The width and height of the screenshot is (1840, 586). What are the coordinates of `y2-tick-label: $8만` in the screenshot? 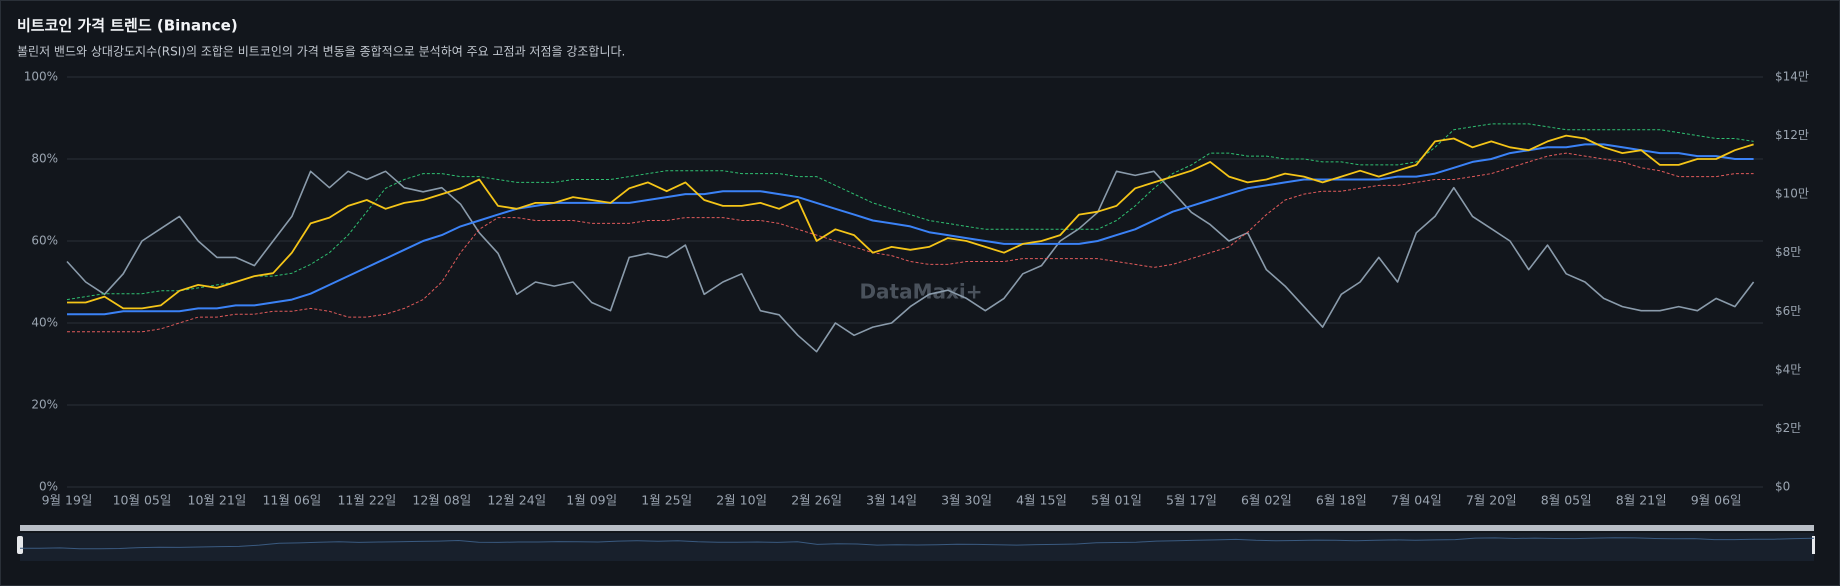 It's located at (1788, 252).